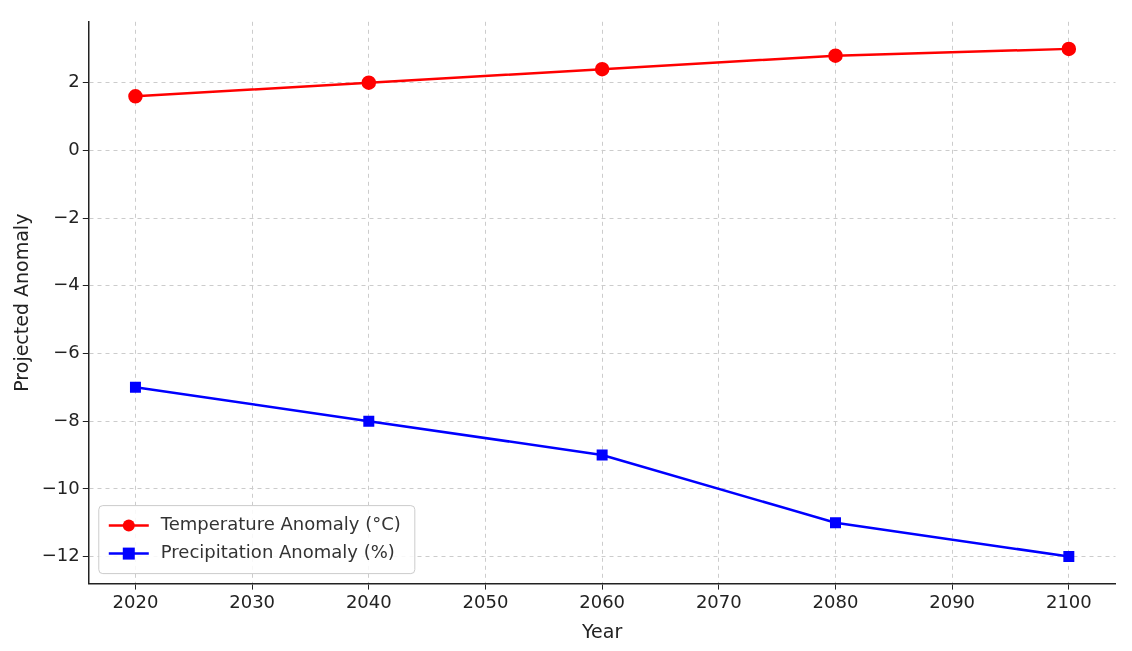 This screenshot has height=651, width=1132. Describe the element at coordinates (952, 602) in the screenshot. I see `x-tick-label: 2090` at that location.